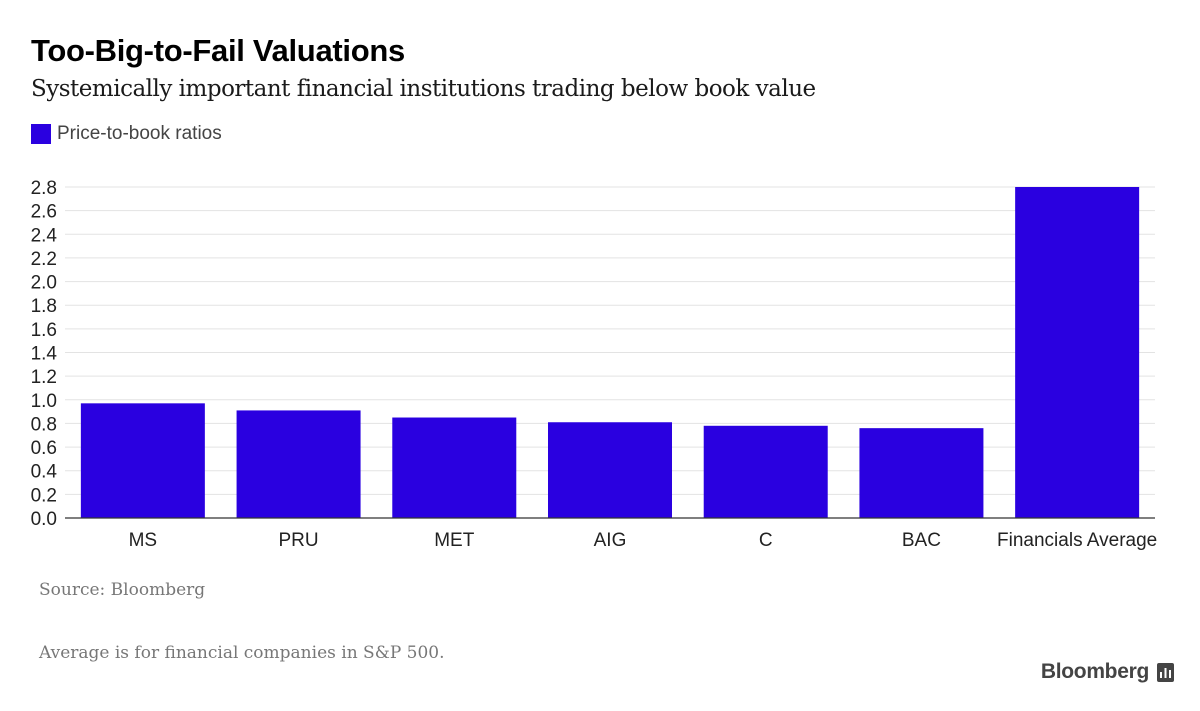  I want to click on legend: Price-to-book ratios, so click(126, 134).